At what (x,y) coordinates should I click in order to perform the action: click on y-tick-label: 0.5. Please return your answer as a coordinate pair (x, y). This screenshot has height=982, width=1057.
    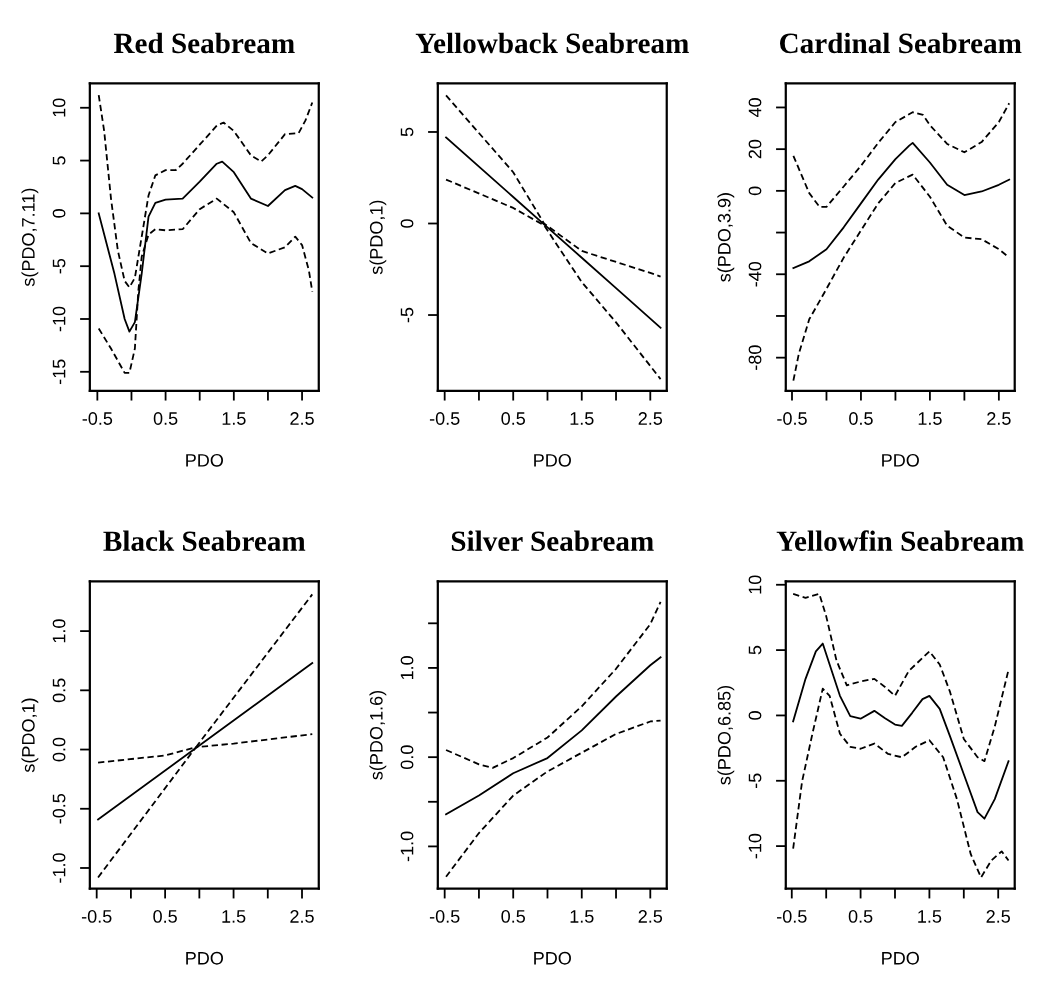
    Looking at the image, I should click on (59, 690).